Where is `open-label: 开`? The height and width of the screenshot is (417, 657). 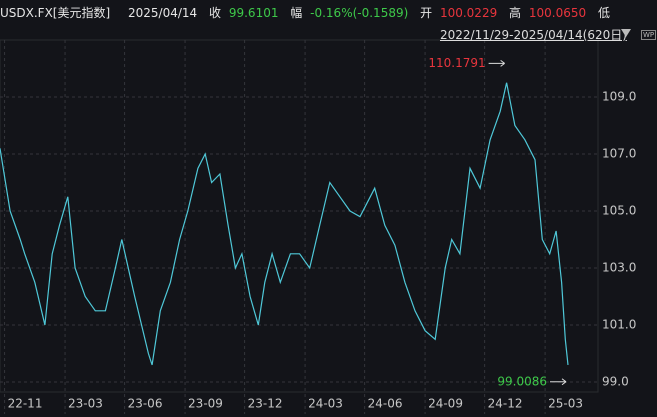
open-label: 开 is located at coordinates (426, 13).